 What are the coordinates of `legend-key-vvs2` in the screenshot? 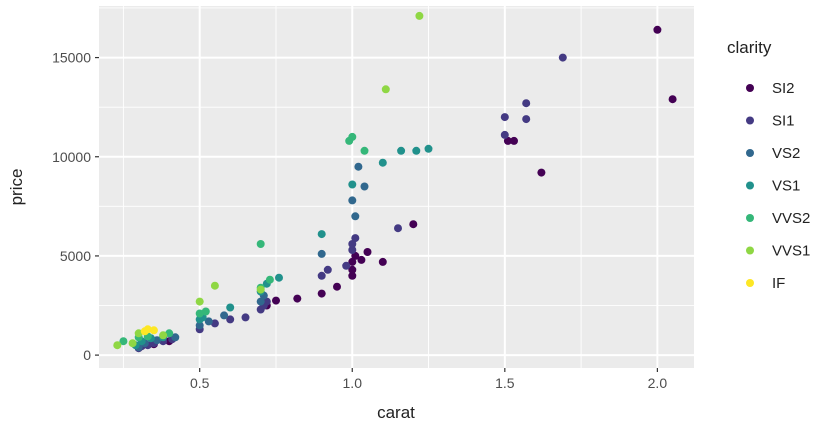 It's located at (750, 218).